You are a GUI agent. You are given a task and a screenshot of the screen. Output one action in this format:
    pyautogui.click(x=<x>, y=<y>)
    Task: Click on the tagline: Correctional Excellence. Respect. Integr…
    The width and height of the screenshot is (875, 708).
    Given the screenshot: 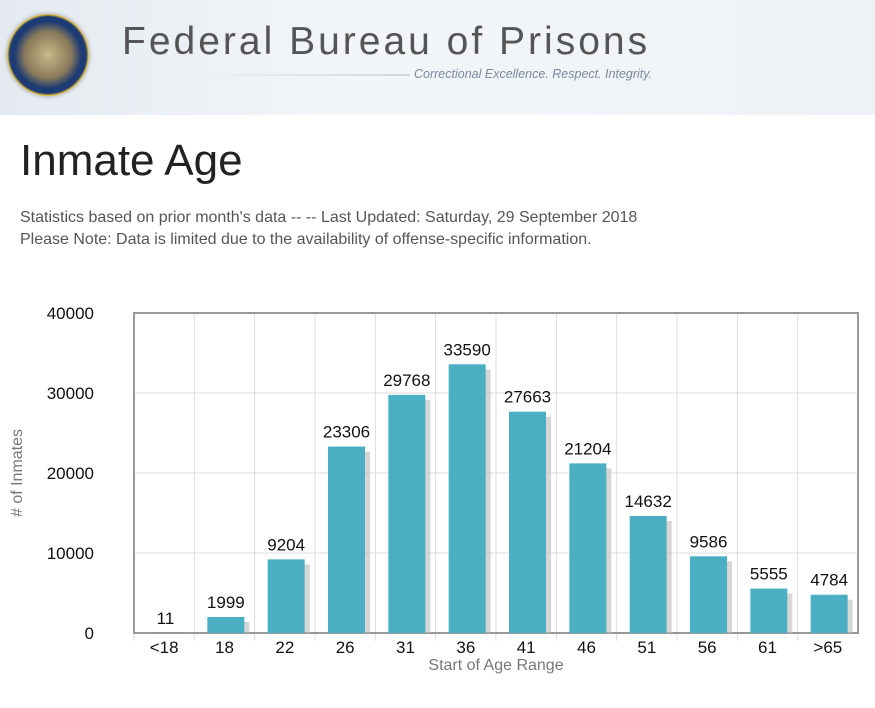 What is the action you would take?
    pyautogui.click(x=533, y=74)
    